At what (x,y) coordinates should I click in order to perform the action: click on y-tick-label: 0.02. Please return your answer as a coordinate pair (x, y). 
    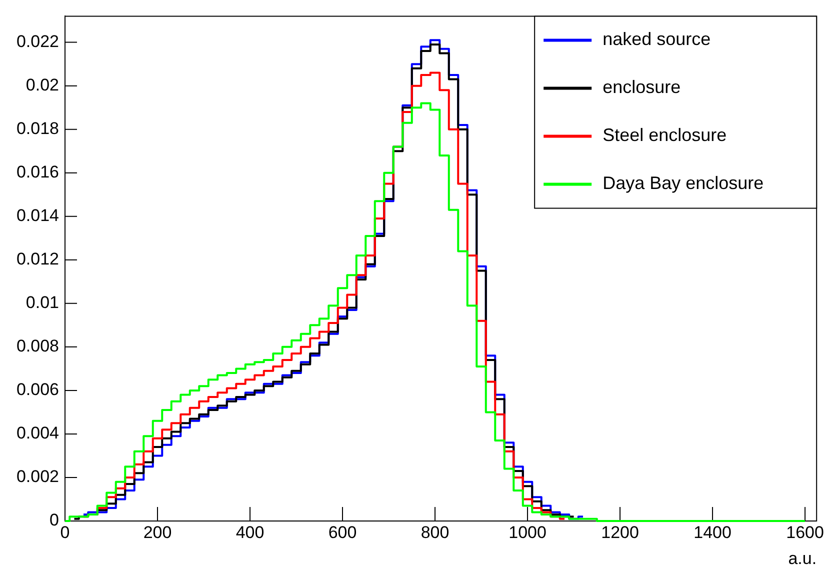
    Looking at the image, I should click on (42, 85).